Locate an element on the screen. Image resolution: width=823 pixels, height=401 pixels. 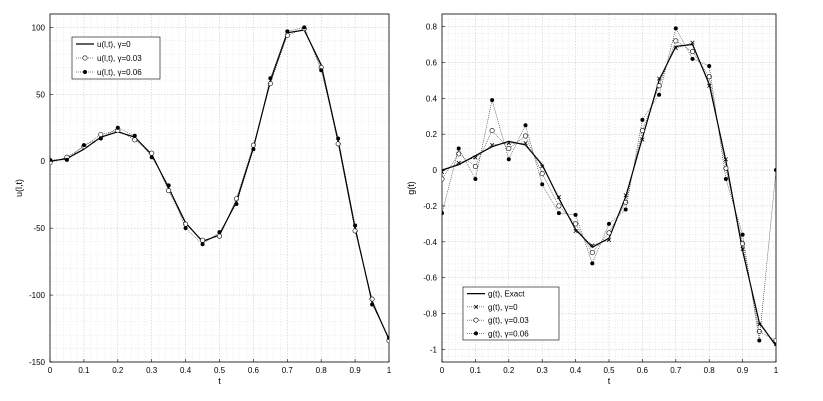
y-axis-label: g(t) is located at coordinates (411, 188).